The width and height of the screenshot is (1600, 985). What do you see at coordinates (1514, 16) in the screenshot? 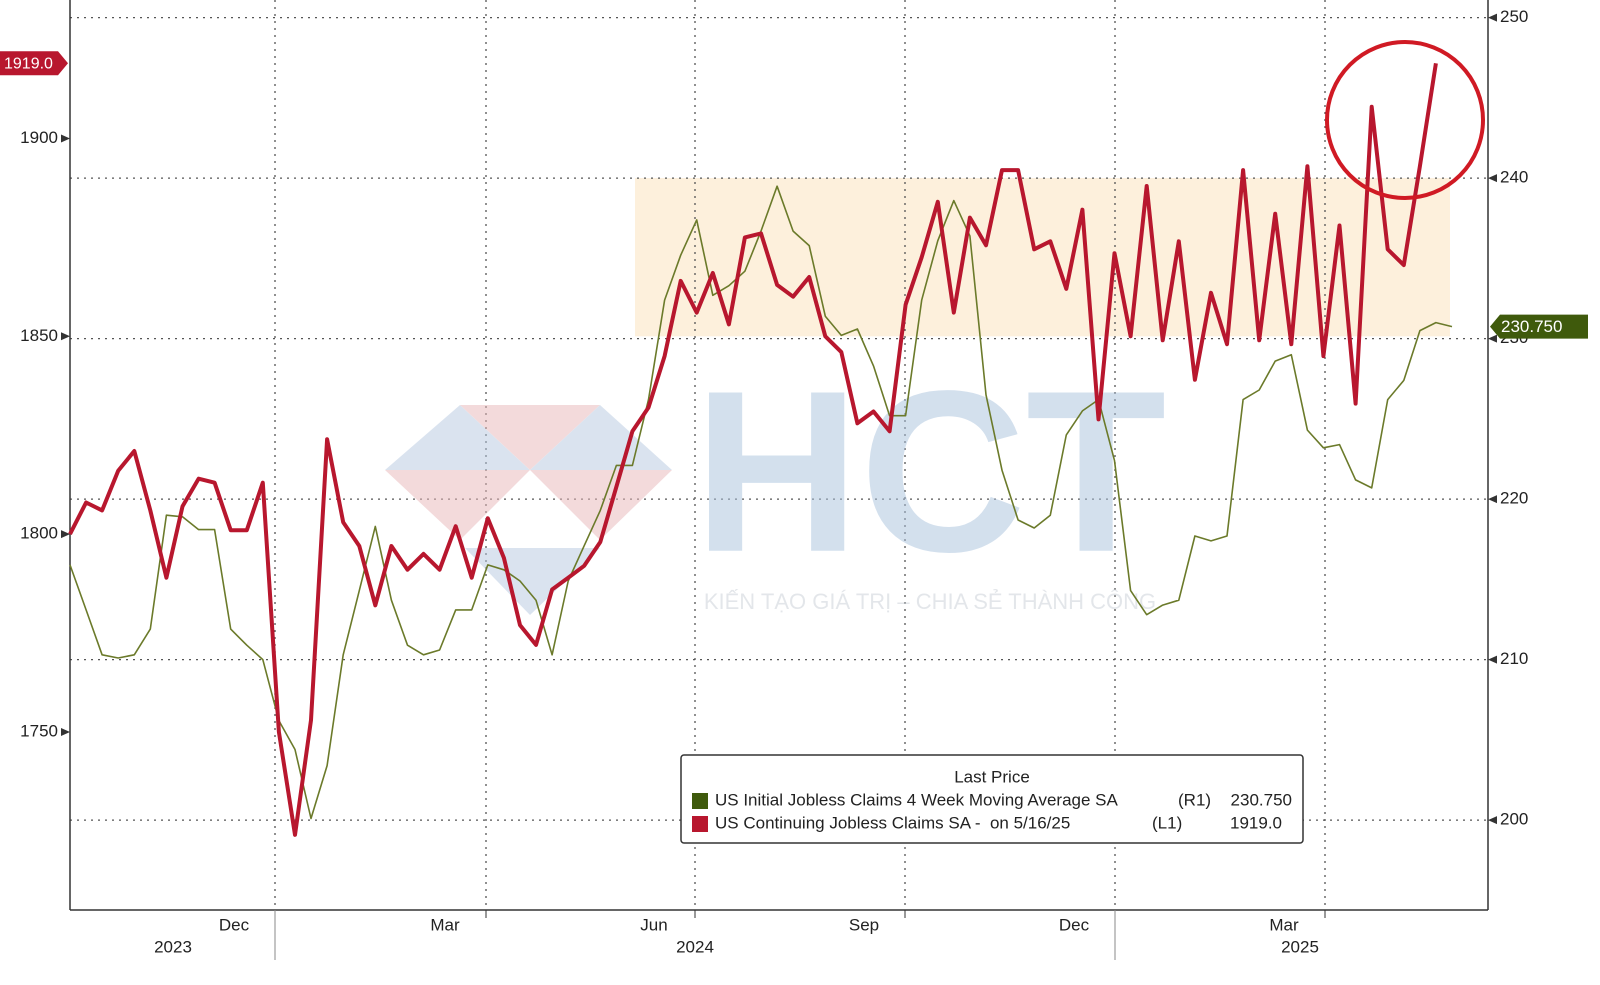
I see `y2-tick-label: 250` at bounding box center [1514, 16].